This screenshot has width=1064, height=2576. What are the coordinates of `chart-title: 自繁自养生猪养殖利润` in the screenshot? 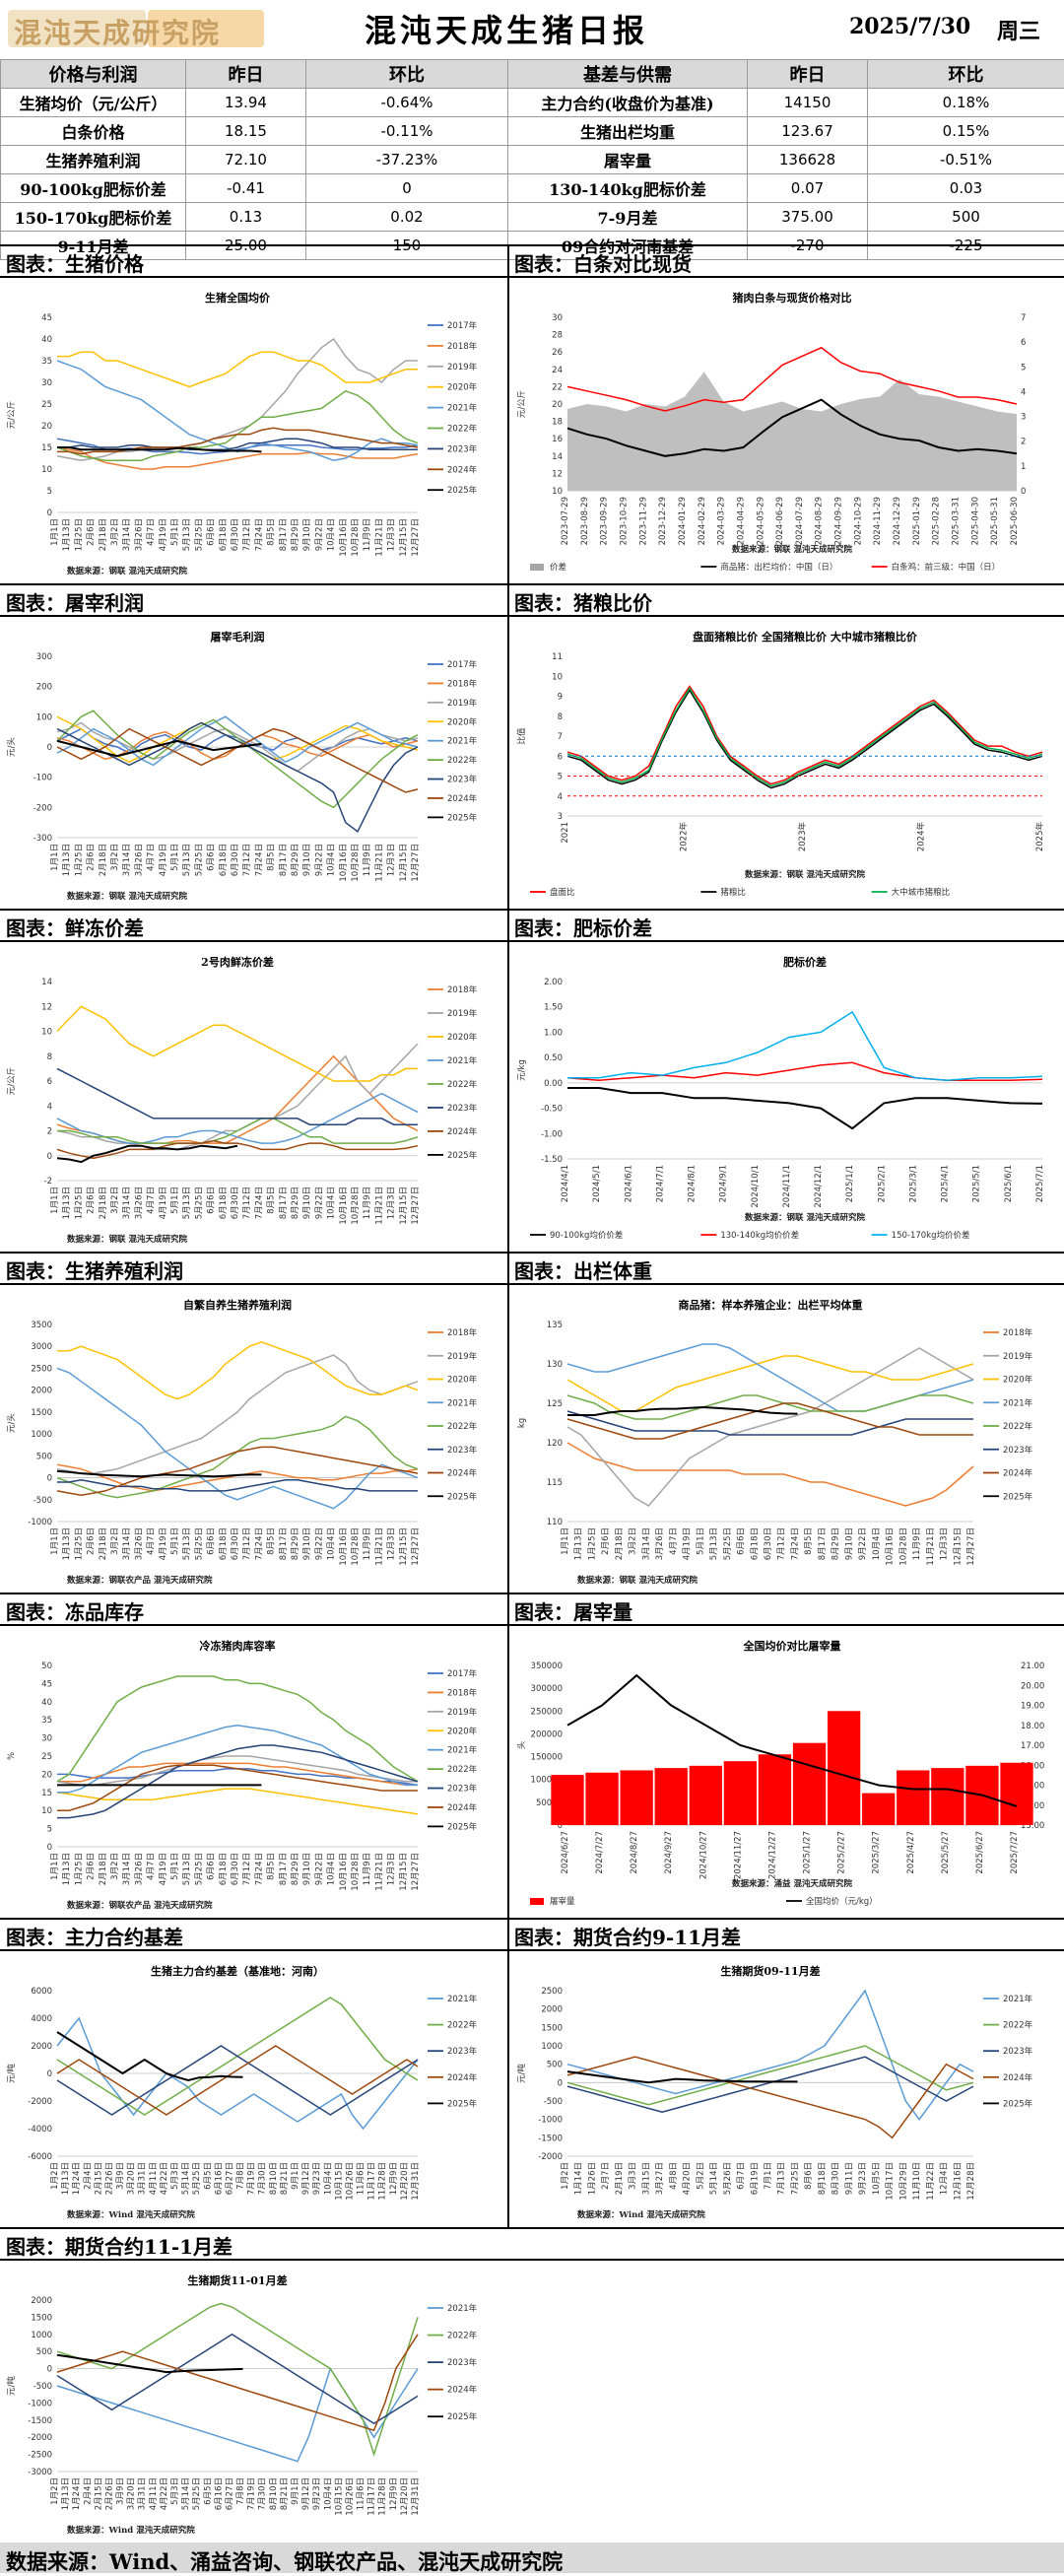 It's located at (237, 1305).